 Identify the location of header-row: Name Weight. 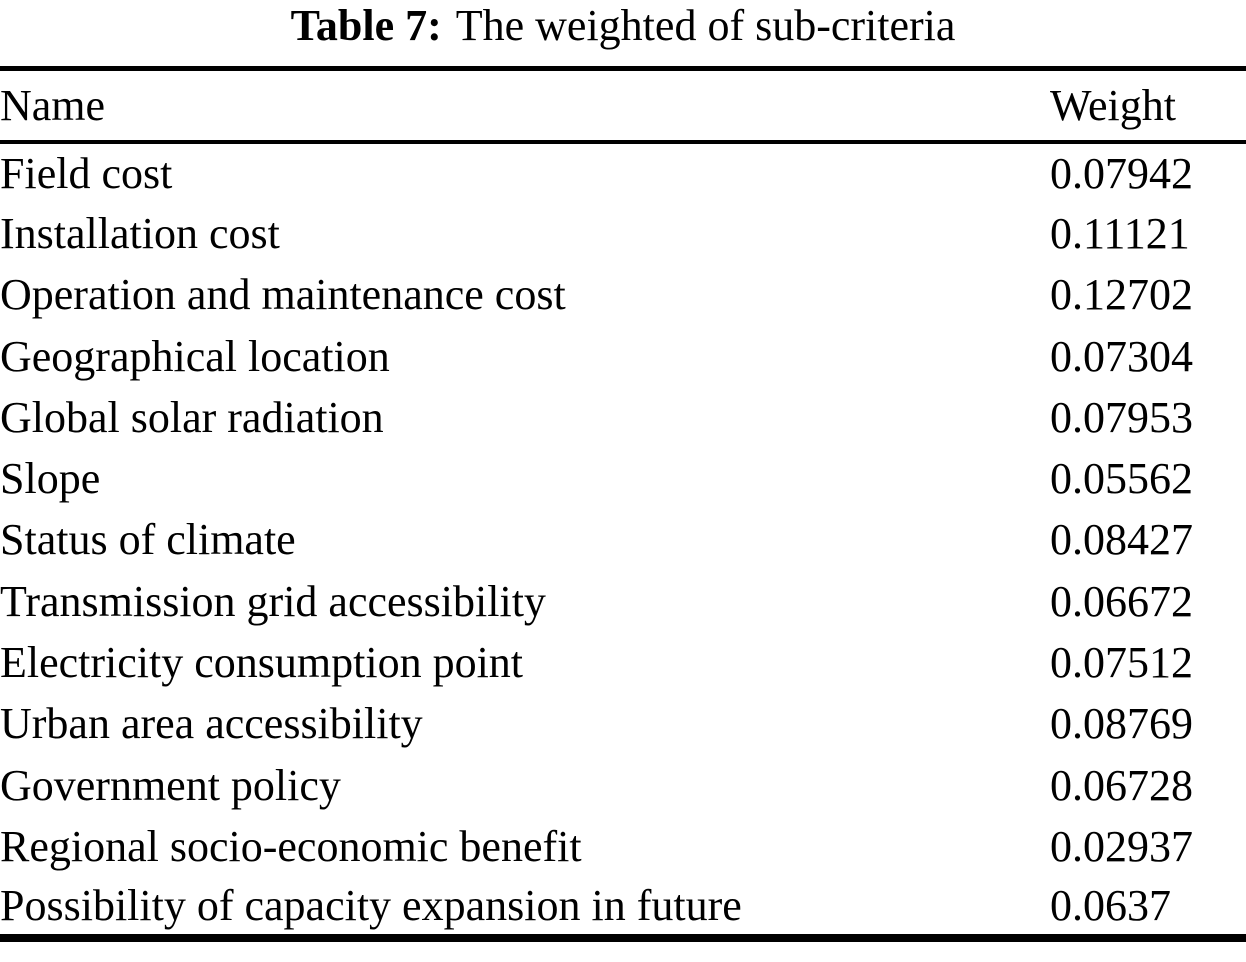
(623, 105).